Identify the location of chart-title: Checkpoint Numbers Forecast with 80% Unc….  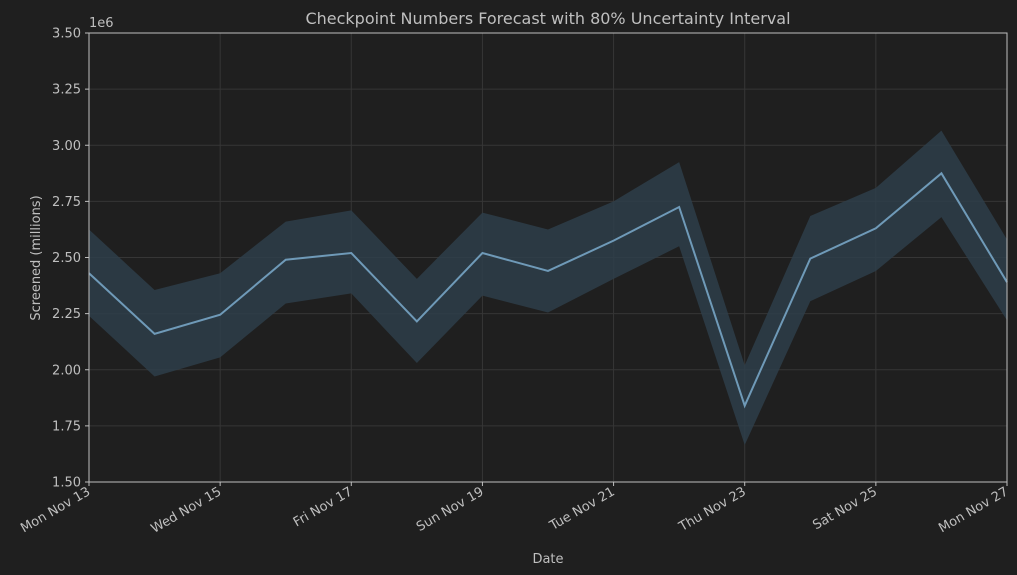
(547, 18).